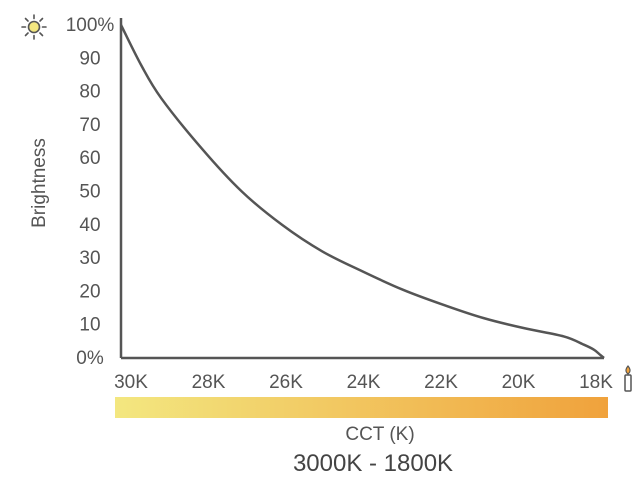 The height and width of the screenshot is (480, 639). Describe the element at coordinates (34, 27) in the screenshot. I see `sun-icon` at that location.